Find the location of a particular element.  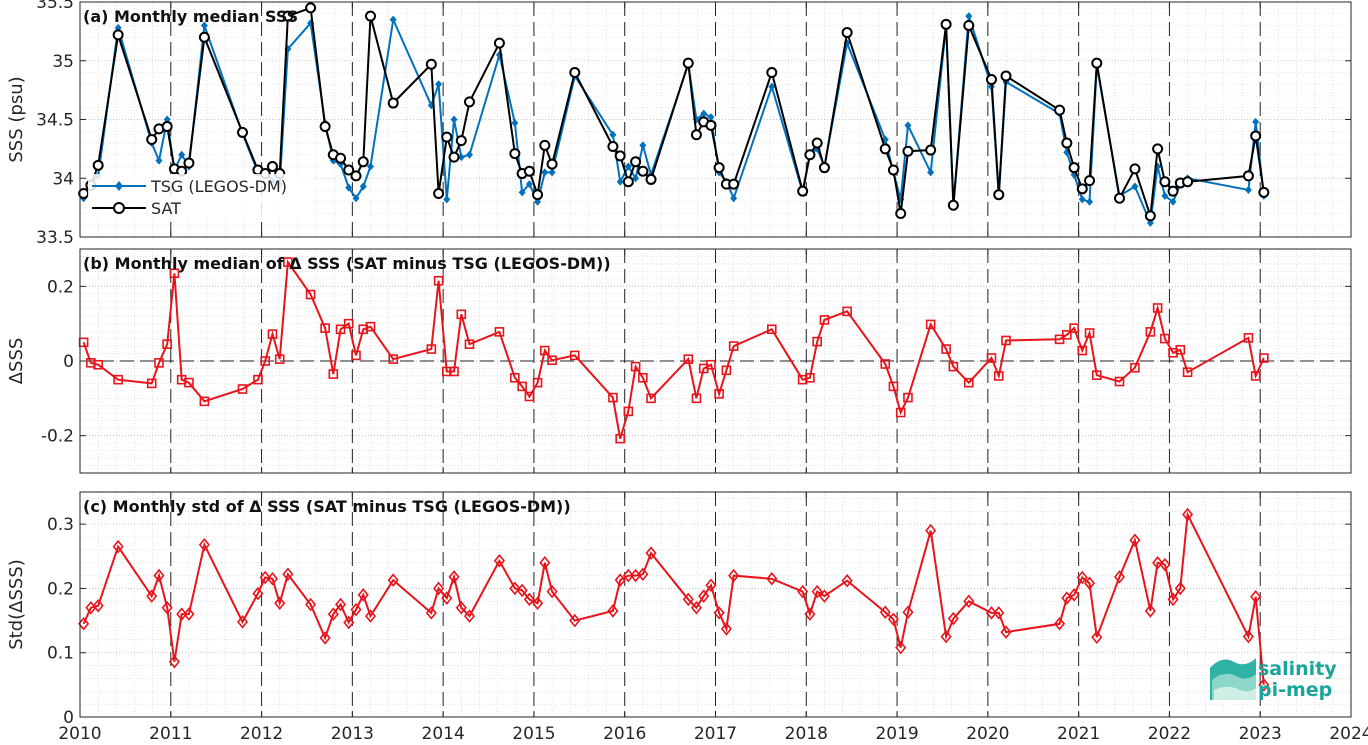

x-tick-label: 2015 is located at coordinates (533, 734).